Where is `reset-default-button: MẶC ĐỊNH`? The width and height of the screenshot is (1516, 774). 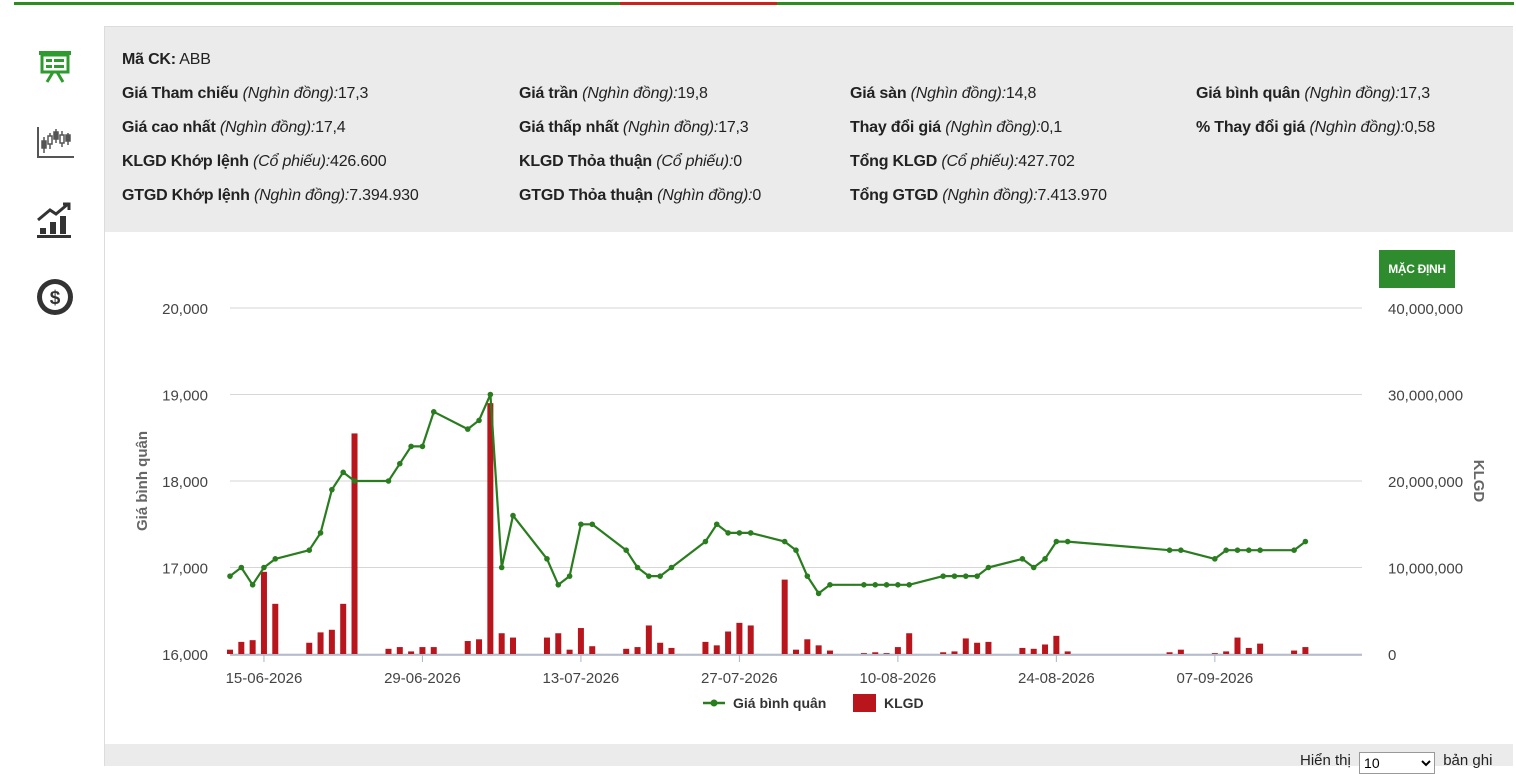
reset-default-button: MẶC ĐỊNH is located at coordinates (1417, 269).